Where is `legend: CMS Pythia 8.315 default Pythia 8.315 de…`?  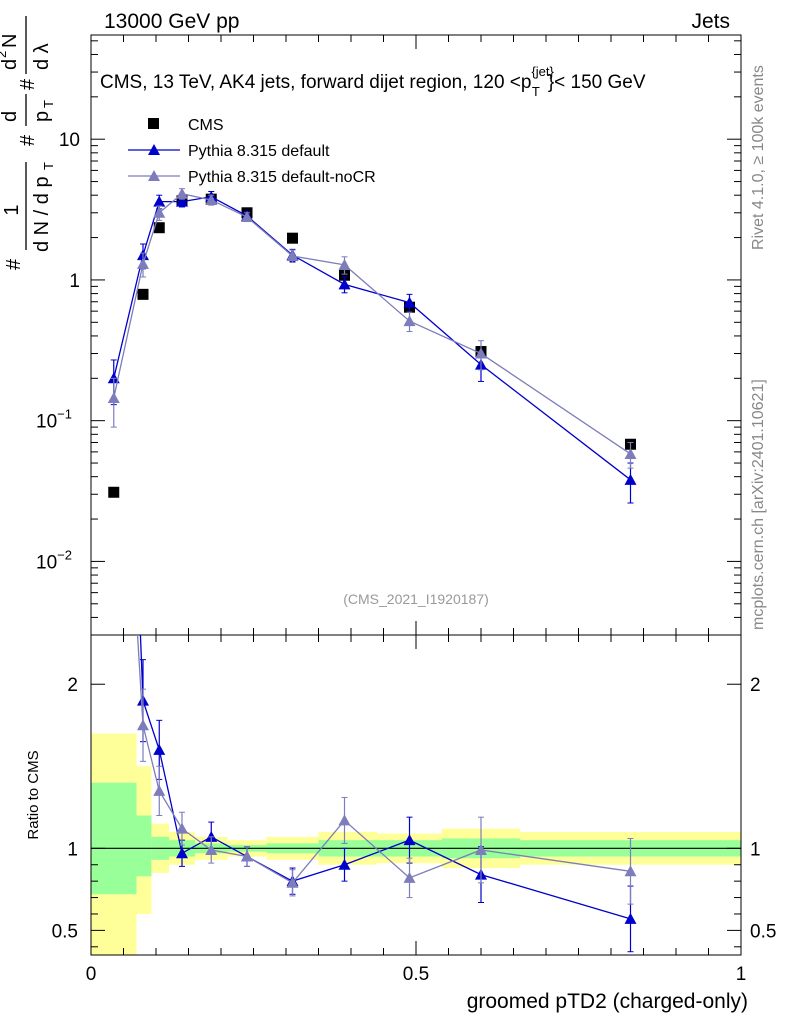
legend: CMS Pythia 8.315 default Pythia 8.315 de… is located at coordinates (252, 151).